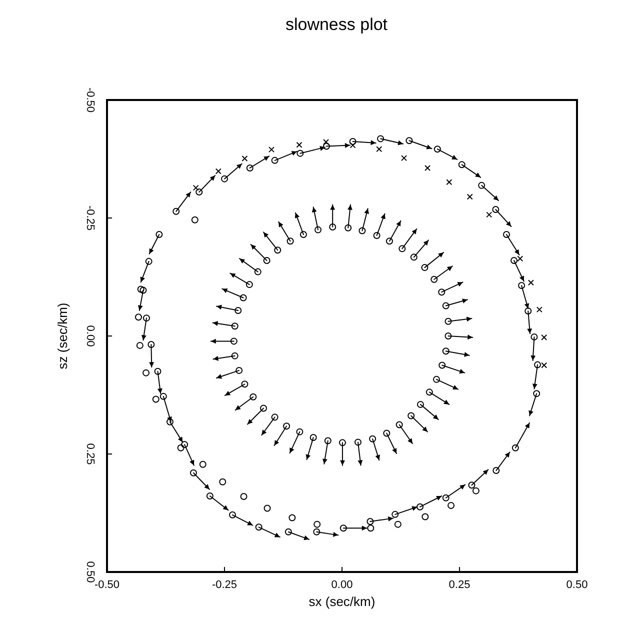  Describe the element at coordinates (90, 100) in the screenshot. I see `y-tick-label: -0.50` at that location.